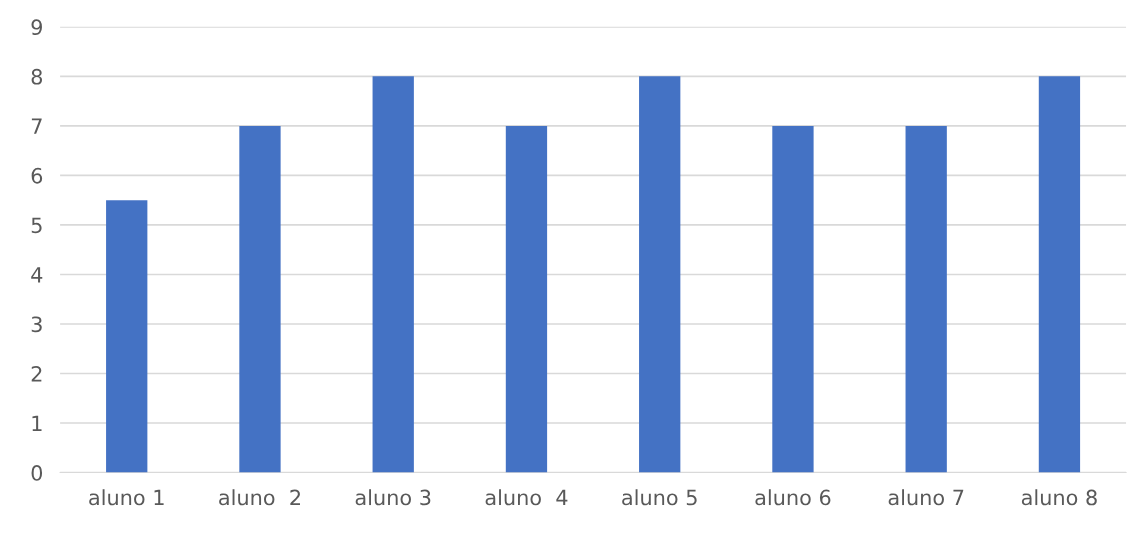 The width and height of the screenshot is (1134, 537). What do you see at coordinates (526, 497) in the screenshot?
I see `x-tick-label: aluno 4` at bounding box center [526, 497].